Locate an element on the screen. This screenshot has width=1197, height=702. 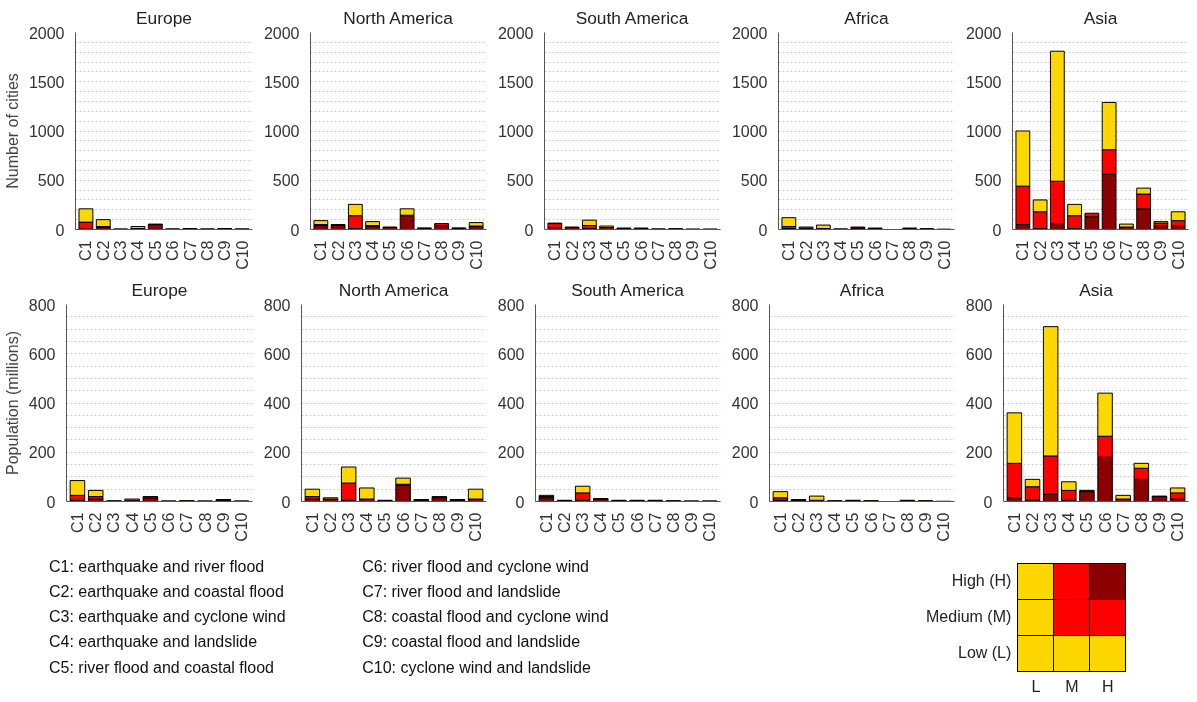
text: C1: earthquake and river flood is located at coordinates (157, 566).